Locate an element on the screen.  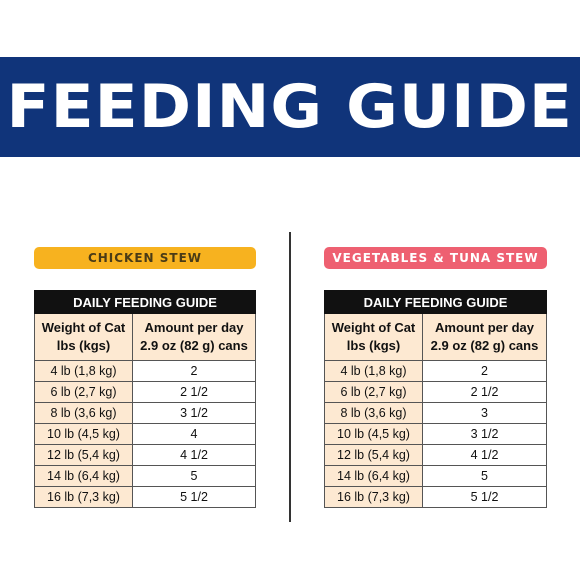
table-row: 10 lb (4,5 kg) 4 is located at coordinates (145, 434).